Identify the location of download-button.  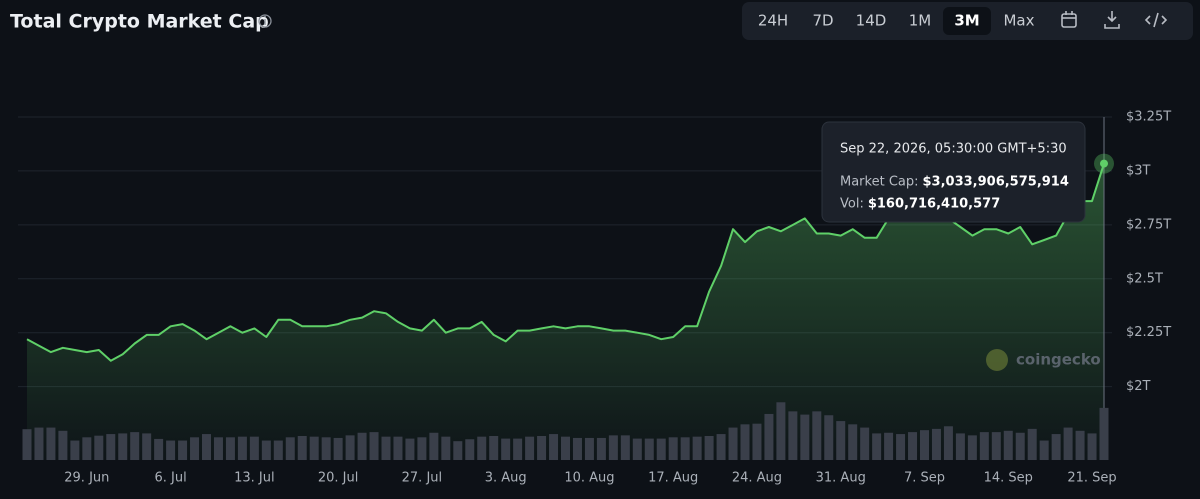
(1112, 20).